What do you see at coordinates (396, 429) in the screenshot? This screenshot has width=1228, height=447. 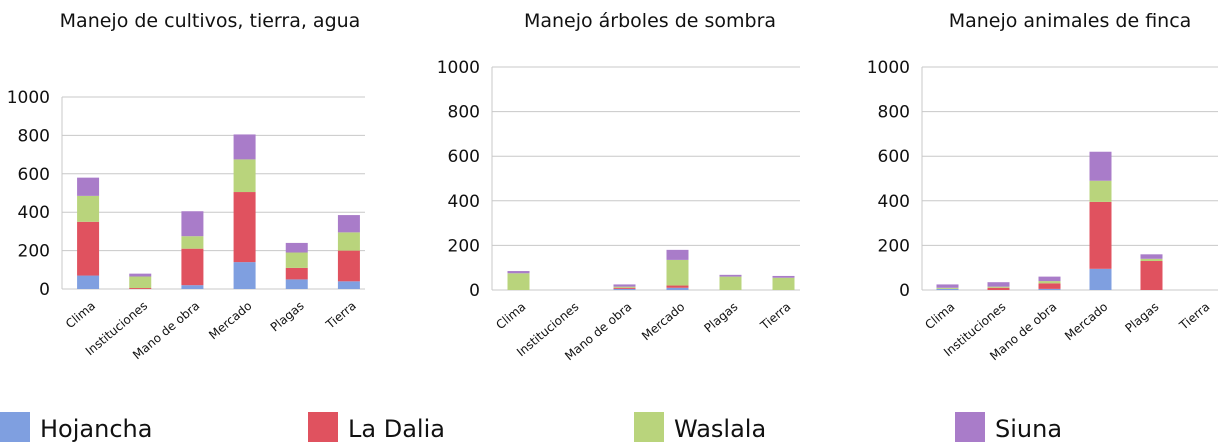 I see `legend-label: La Dalia` at bounding box center [396, 429].